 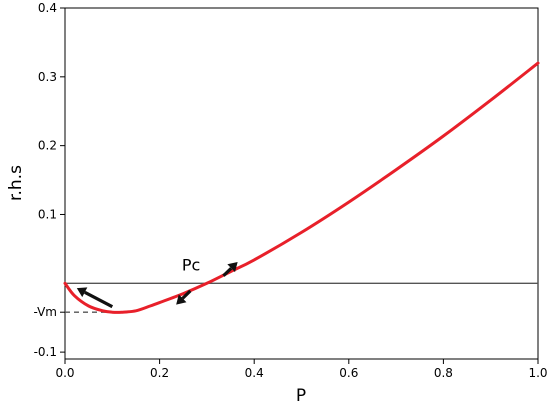 What do you see at coordinates (537, 373) in the screenshot?
I see `x-tick-label: 1.0` at bounding box center [537, 373].